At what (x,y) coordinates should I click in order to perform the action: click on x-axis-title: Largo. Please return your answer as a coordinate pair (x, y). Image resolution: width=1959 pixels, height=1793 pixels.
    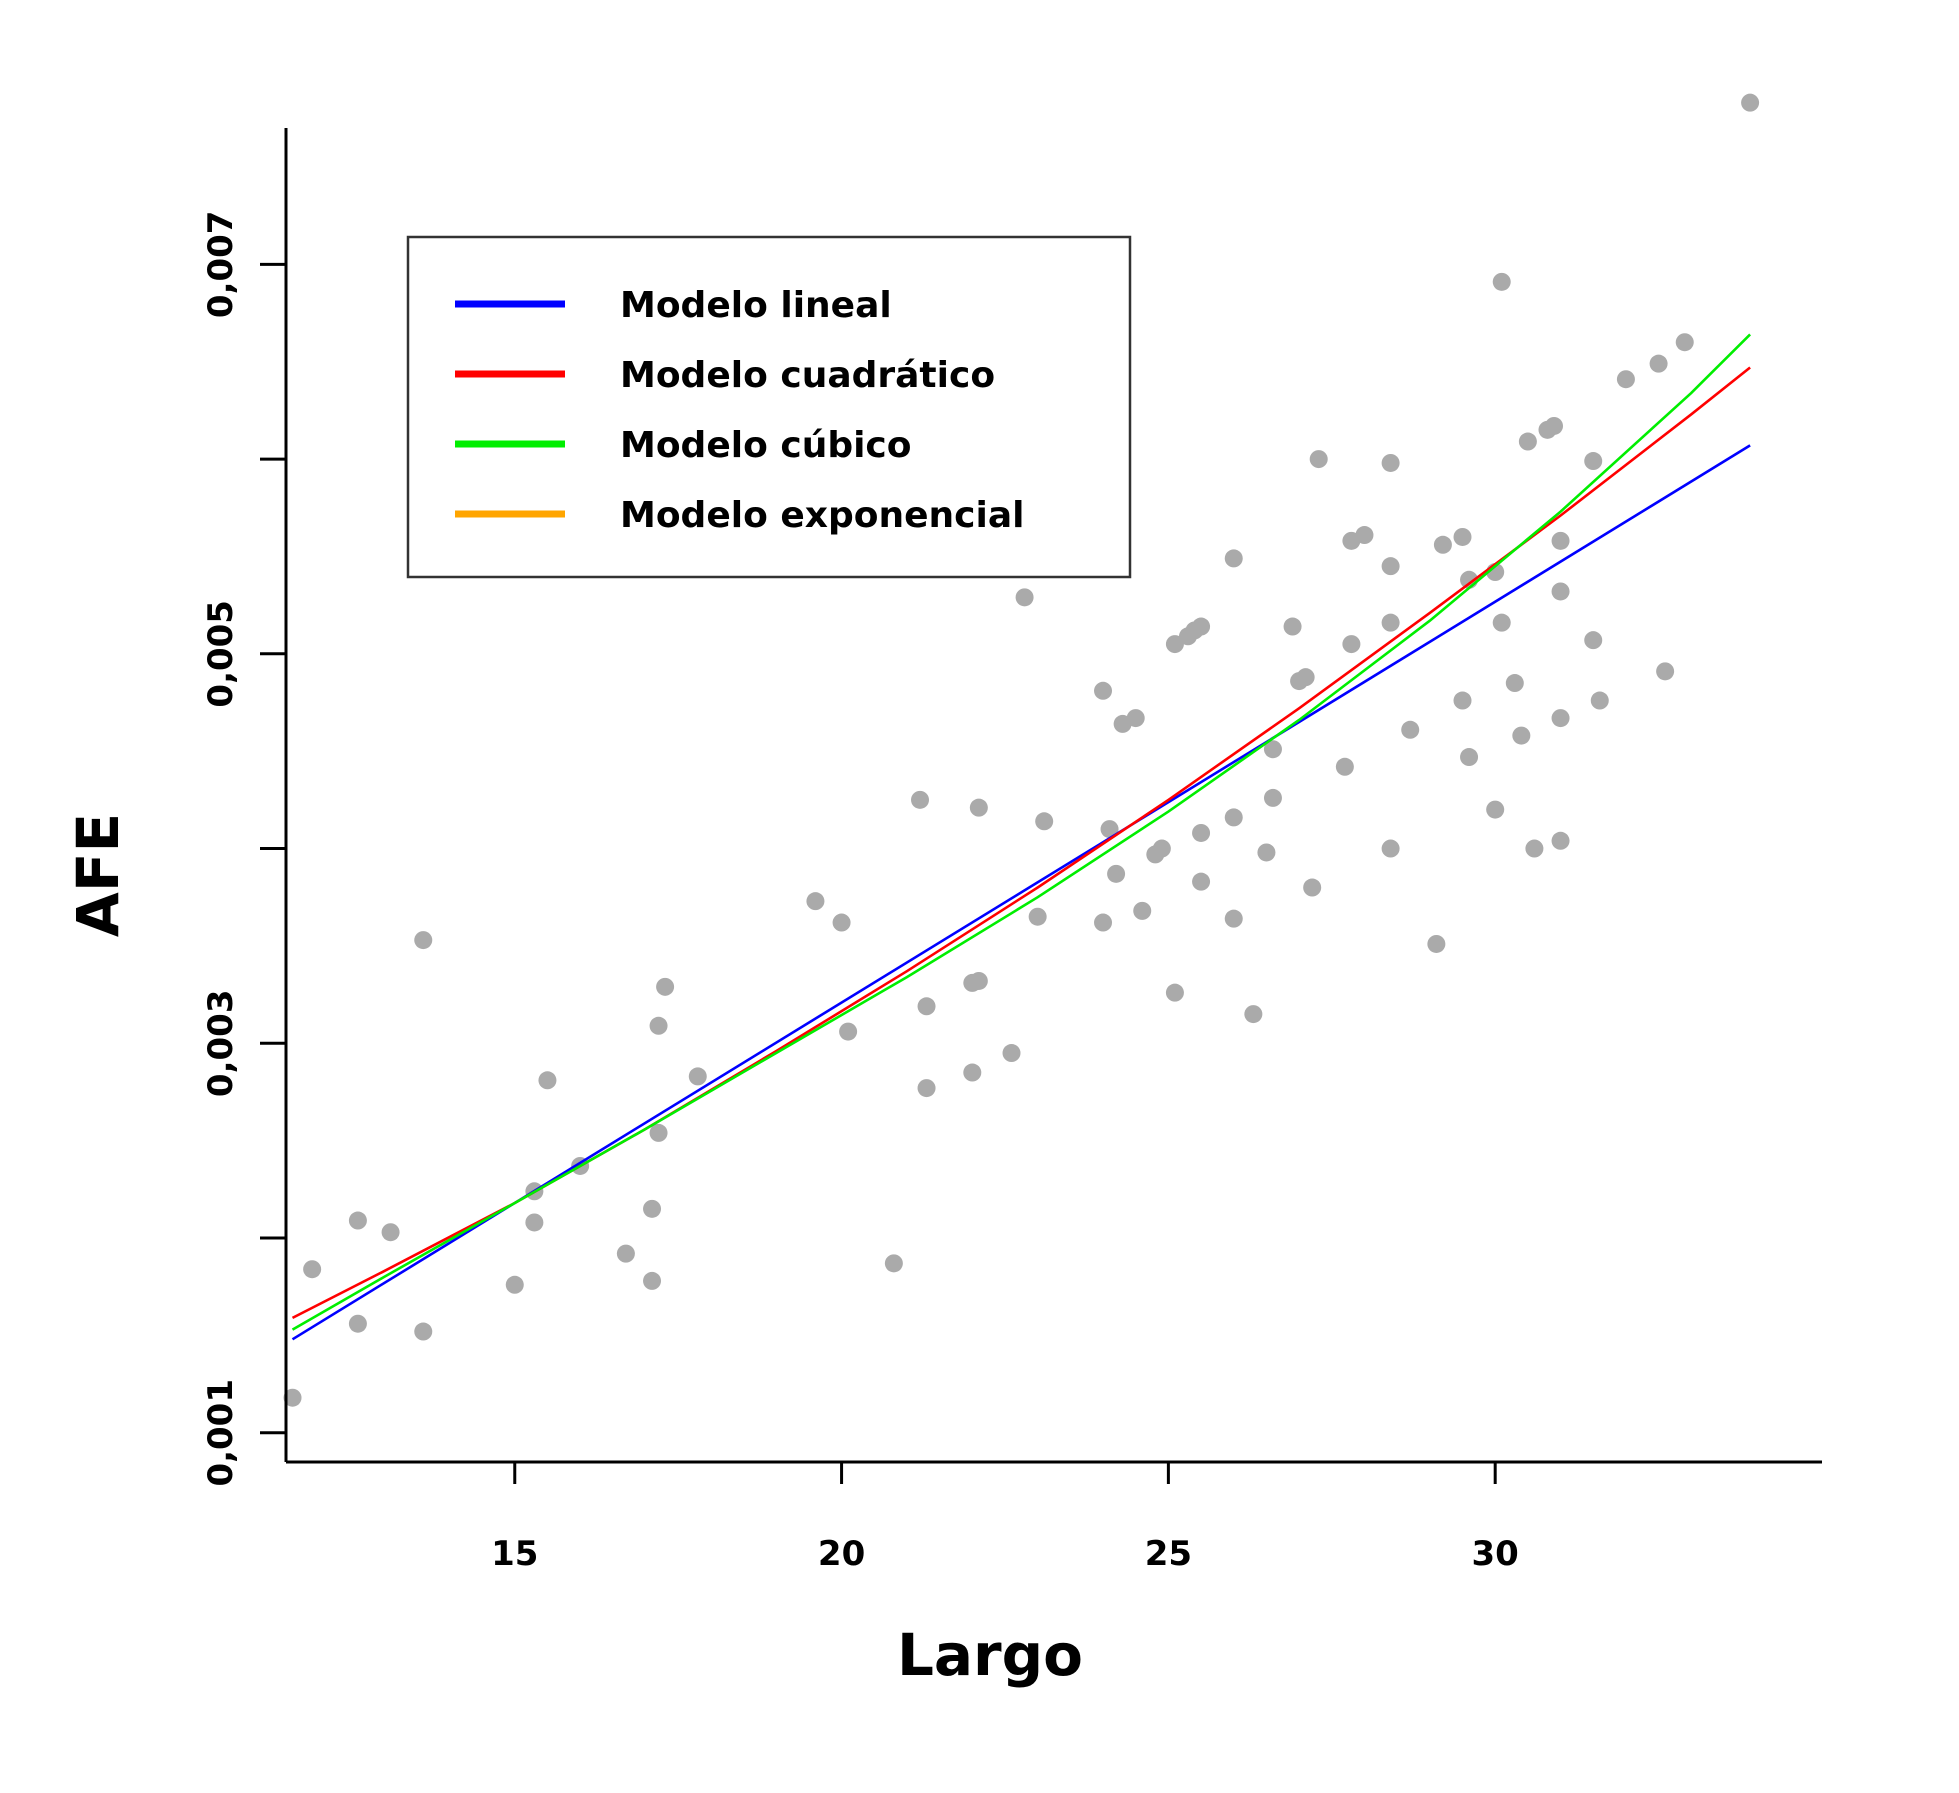
    Looking at the image, I should click on (990, 1655).